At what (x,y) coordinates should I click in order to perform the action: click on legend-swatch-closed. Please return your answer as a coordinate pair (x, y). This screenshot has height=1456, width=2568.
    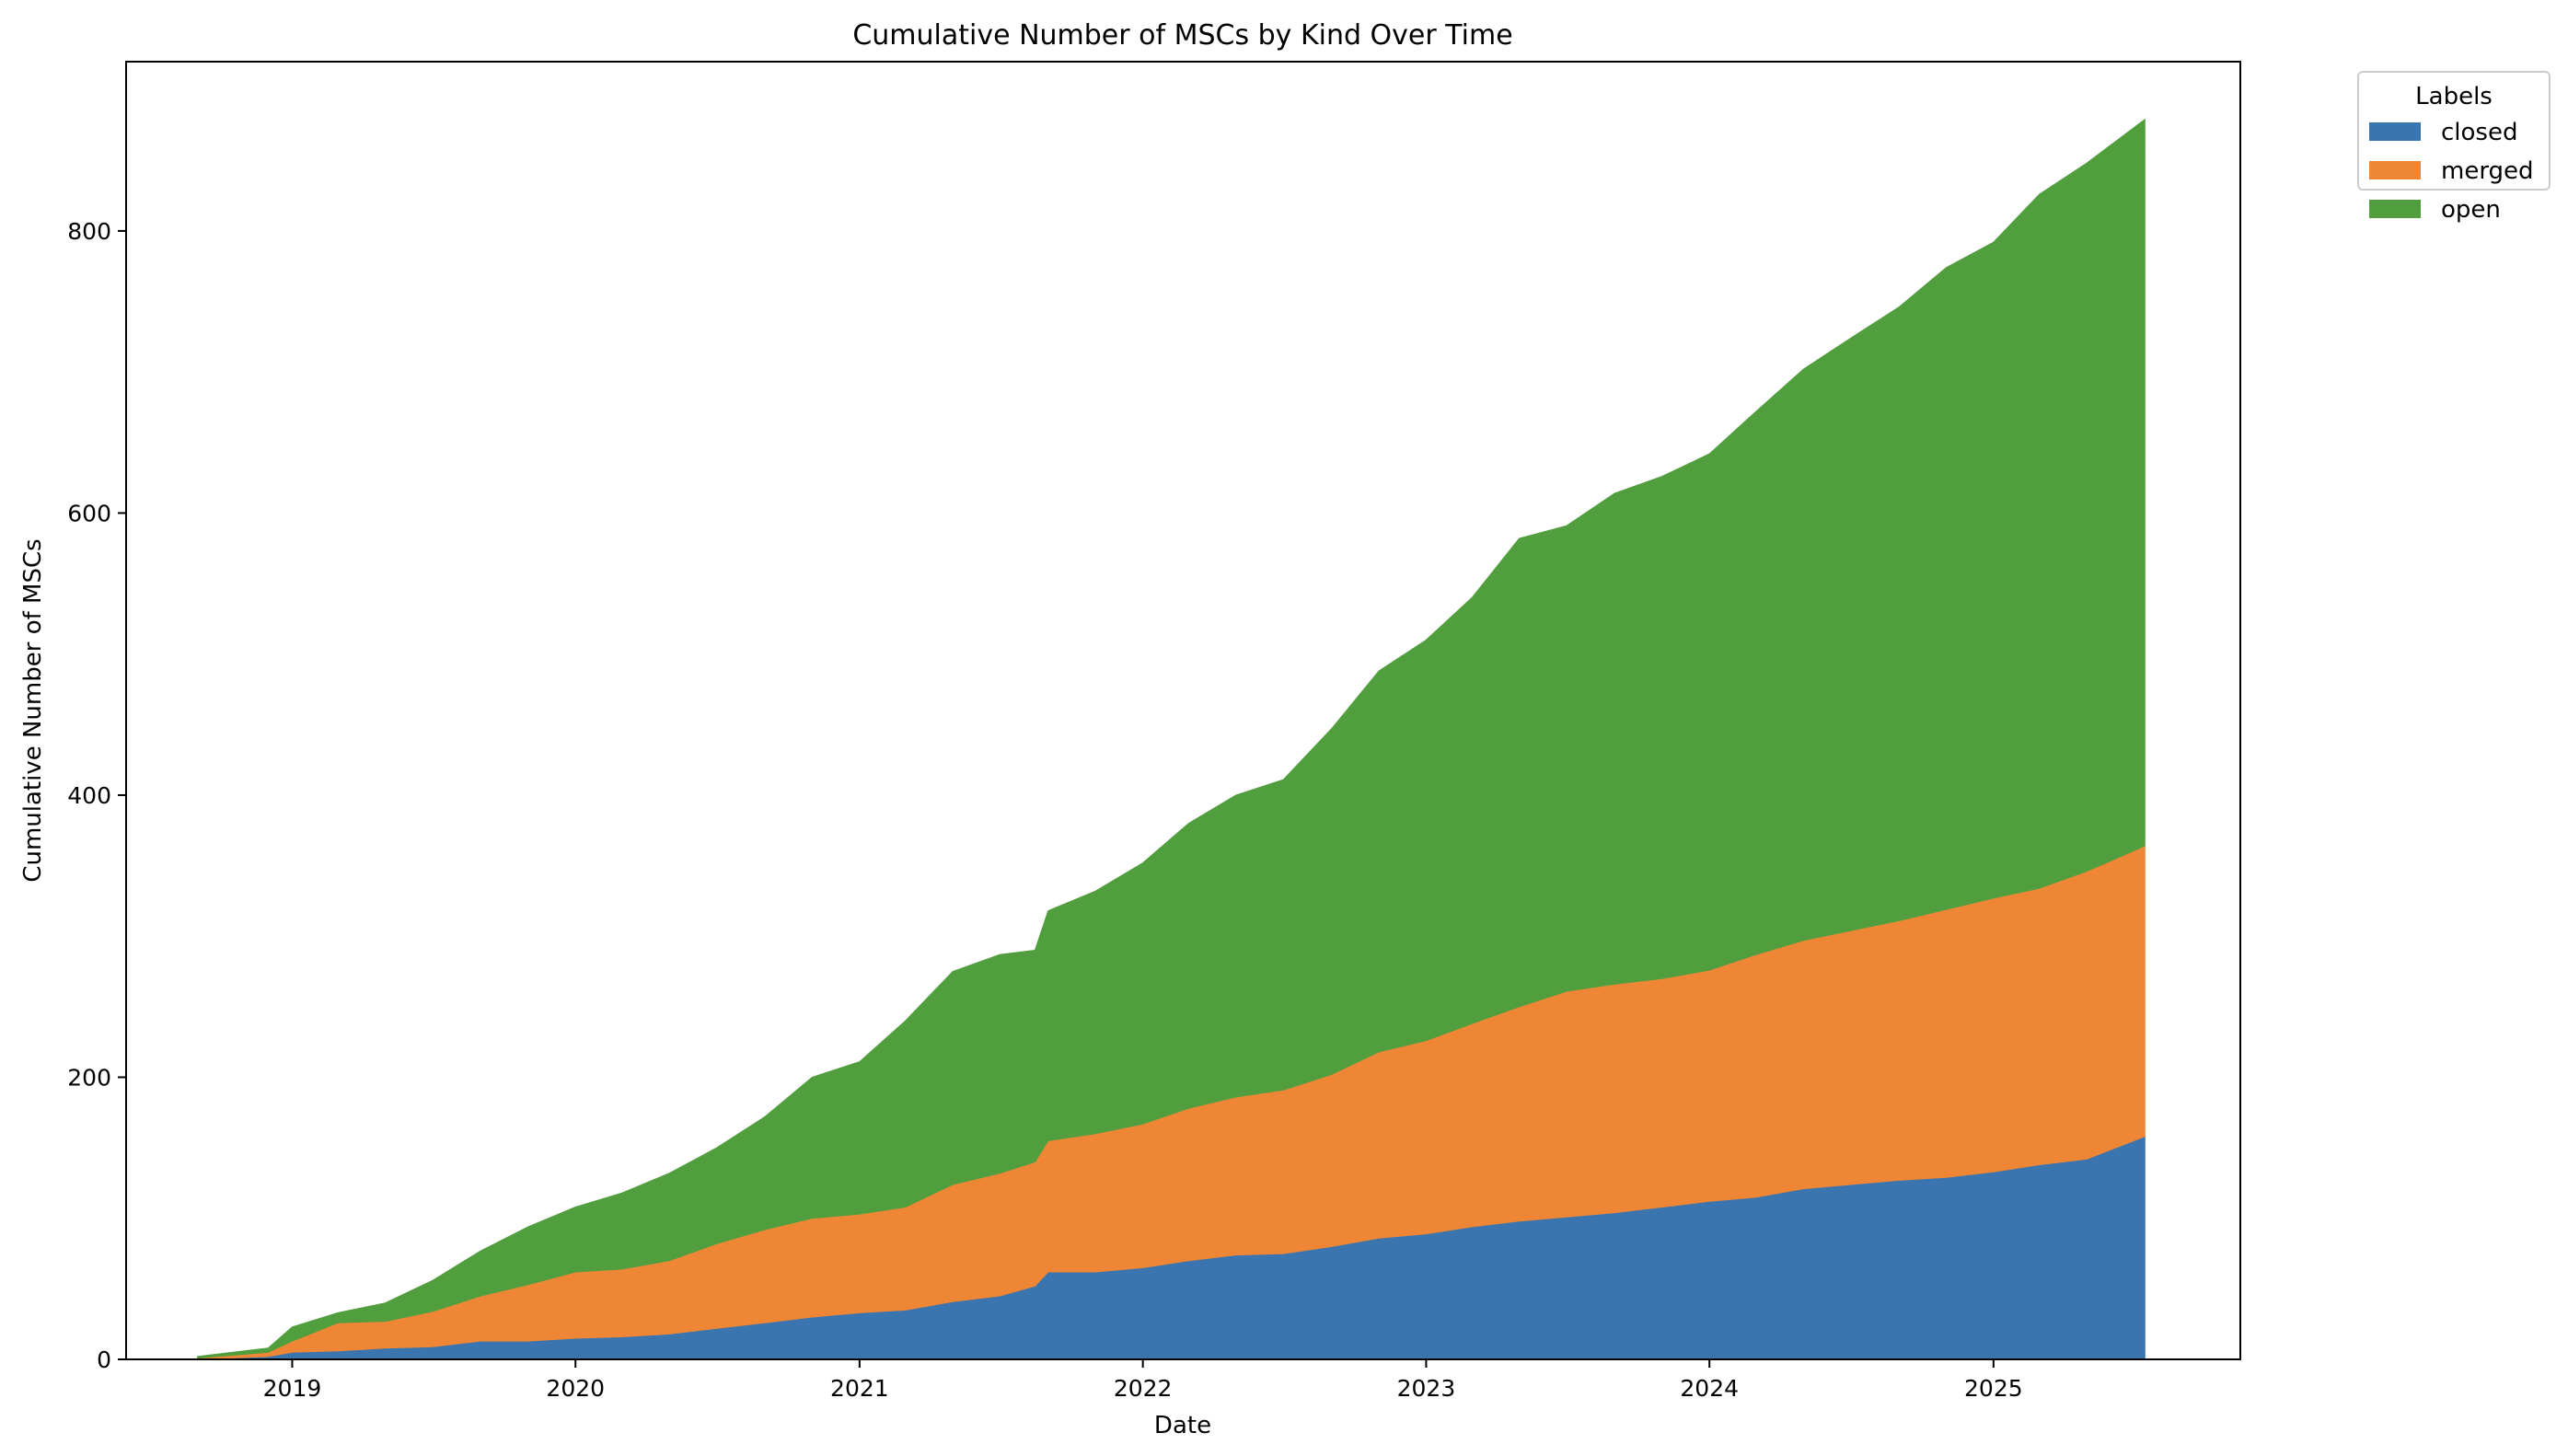
    Looking at the image, I should click on (2395, 131).